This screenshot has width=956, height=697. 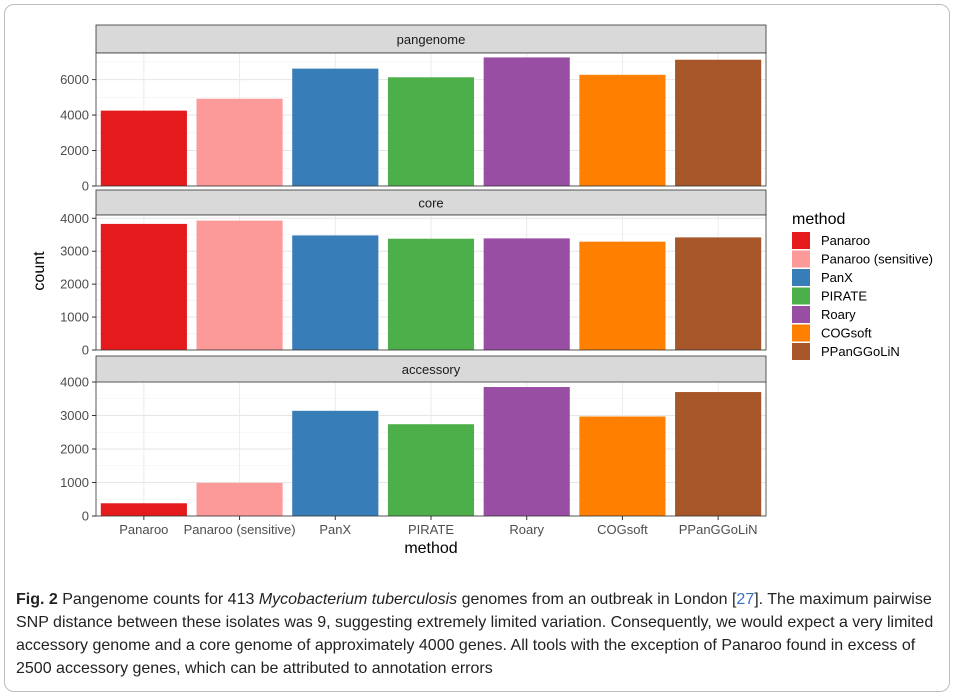 I want to click on legend-label: Roary, so click(x=838, y=314).